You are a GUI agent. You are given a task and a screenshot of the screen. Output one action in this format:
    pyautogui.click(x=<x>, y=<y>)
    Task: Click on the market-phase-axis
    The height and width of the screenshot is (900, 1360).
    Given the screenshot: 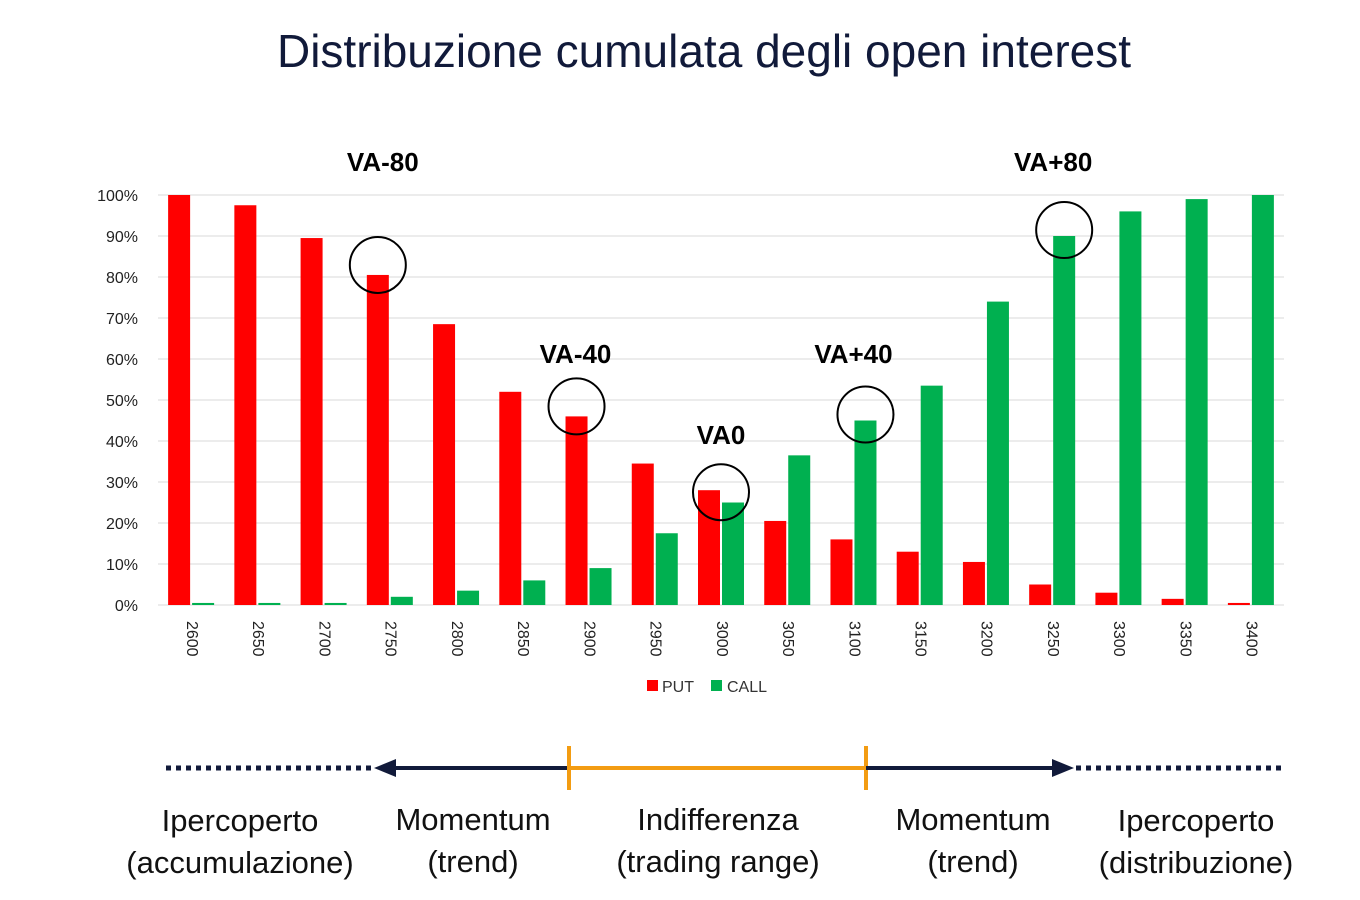 What is the action you would take?
    pyautogui.click(x=724, y=768)
    